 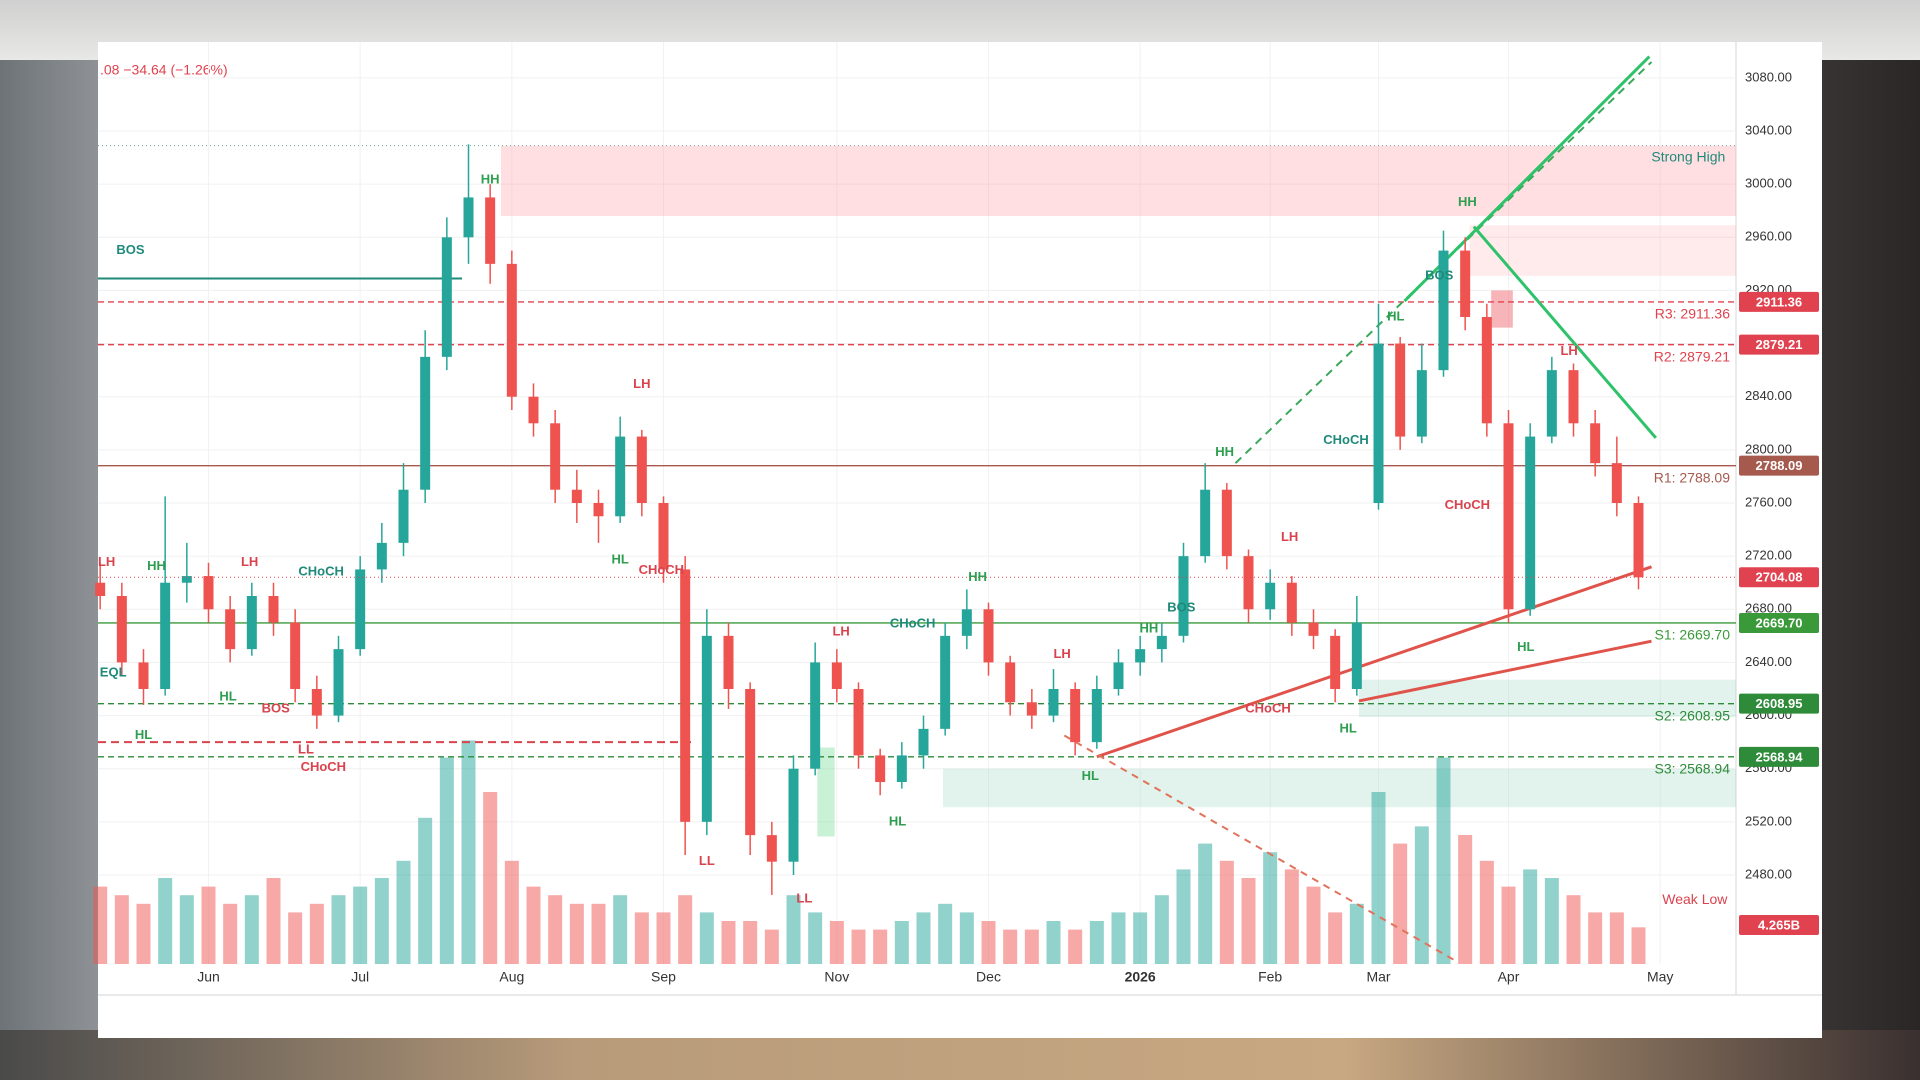 What do you see at coordinates (113, 671) in the screenshot?
I see `annotation: EQL` at bounding box center [113, 671].